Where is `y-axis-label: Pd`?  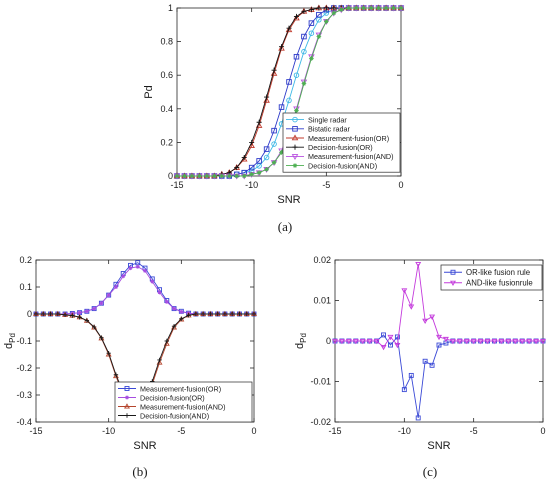 y-axis-label: Pd is located at coordinates (149, 91).